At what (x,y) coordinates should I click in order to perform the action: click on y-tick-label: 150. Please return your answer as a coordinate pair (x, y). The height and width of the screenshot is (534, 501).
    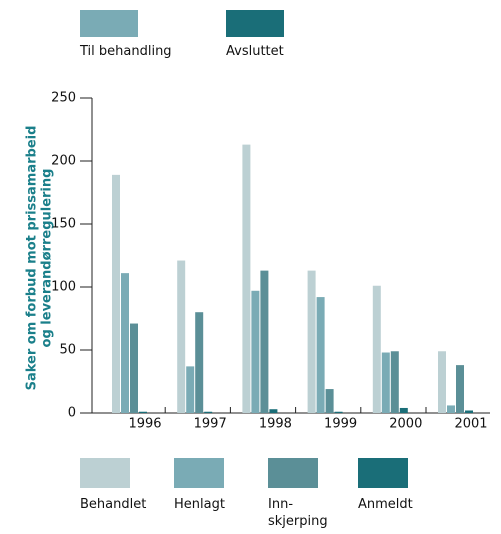
    Looking at the image, I should click on (63, 224).